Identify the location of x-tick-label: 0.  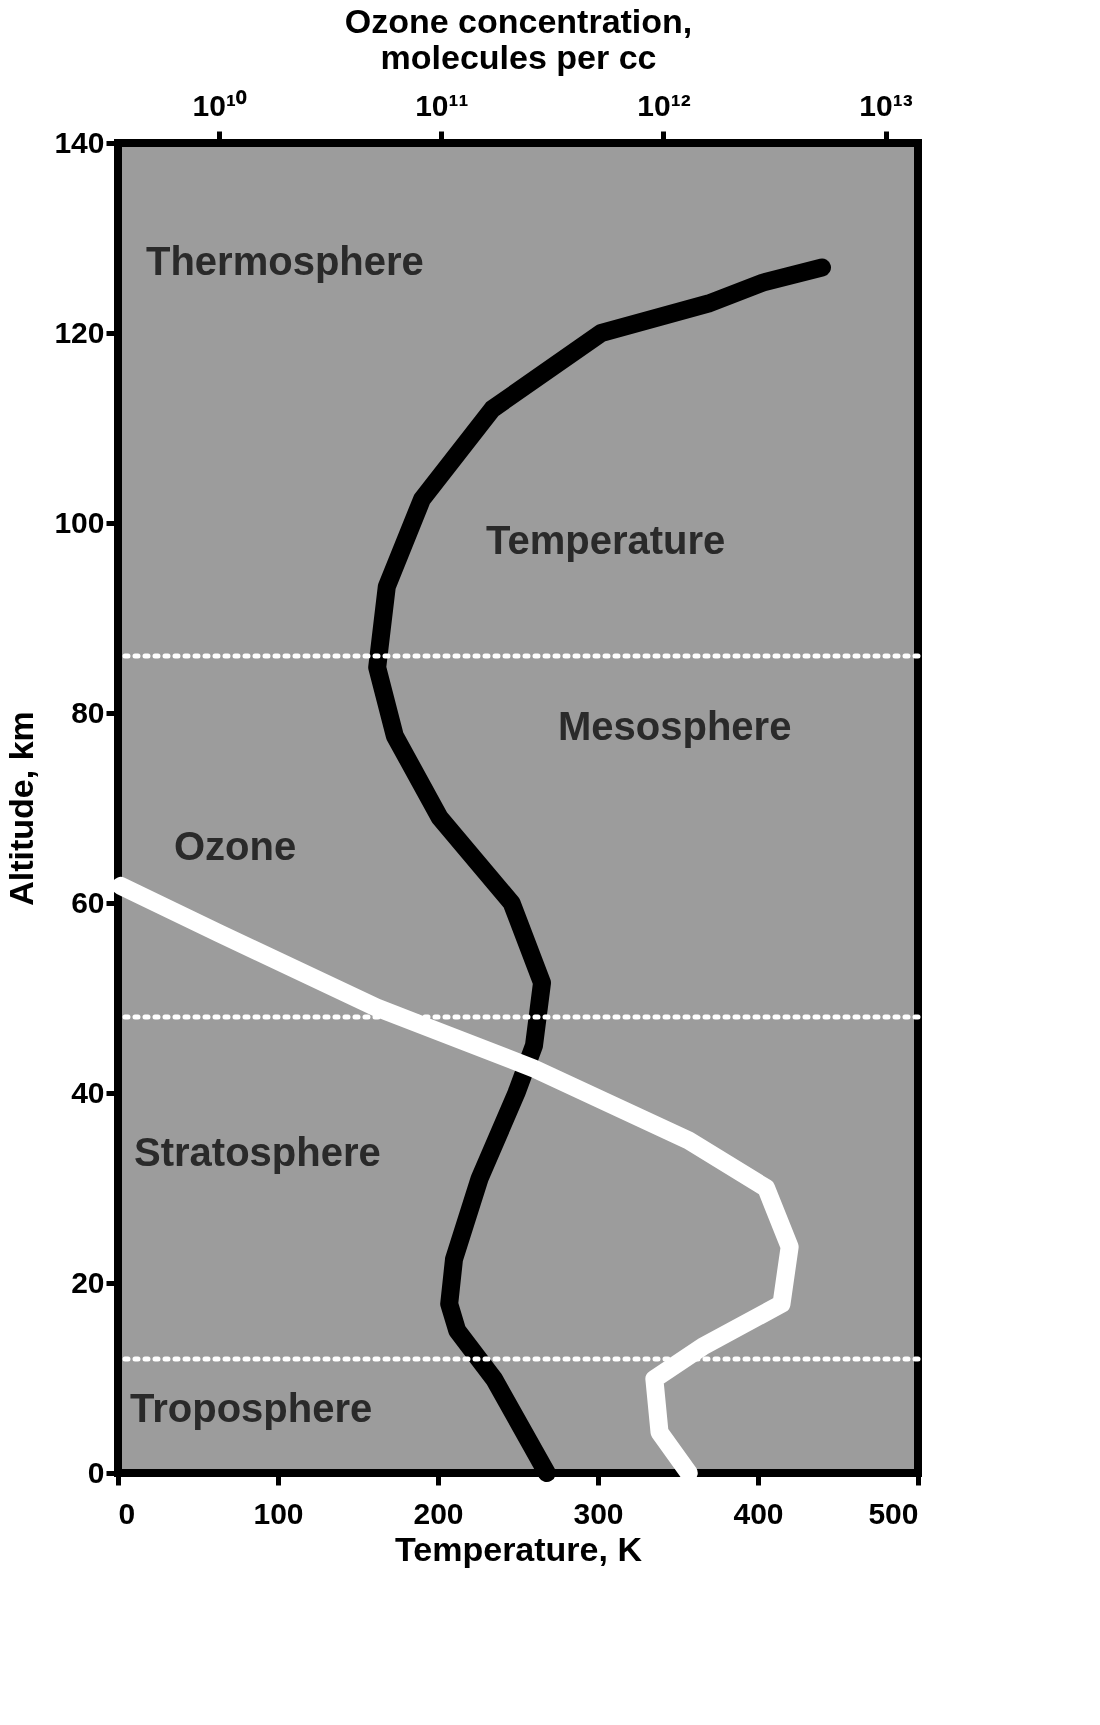
(127, 1513).